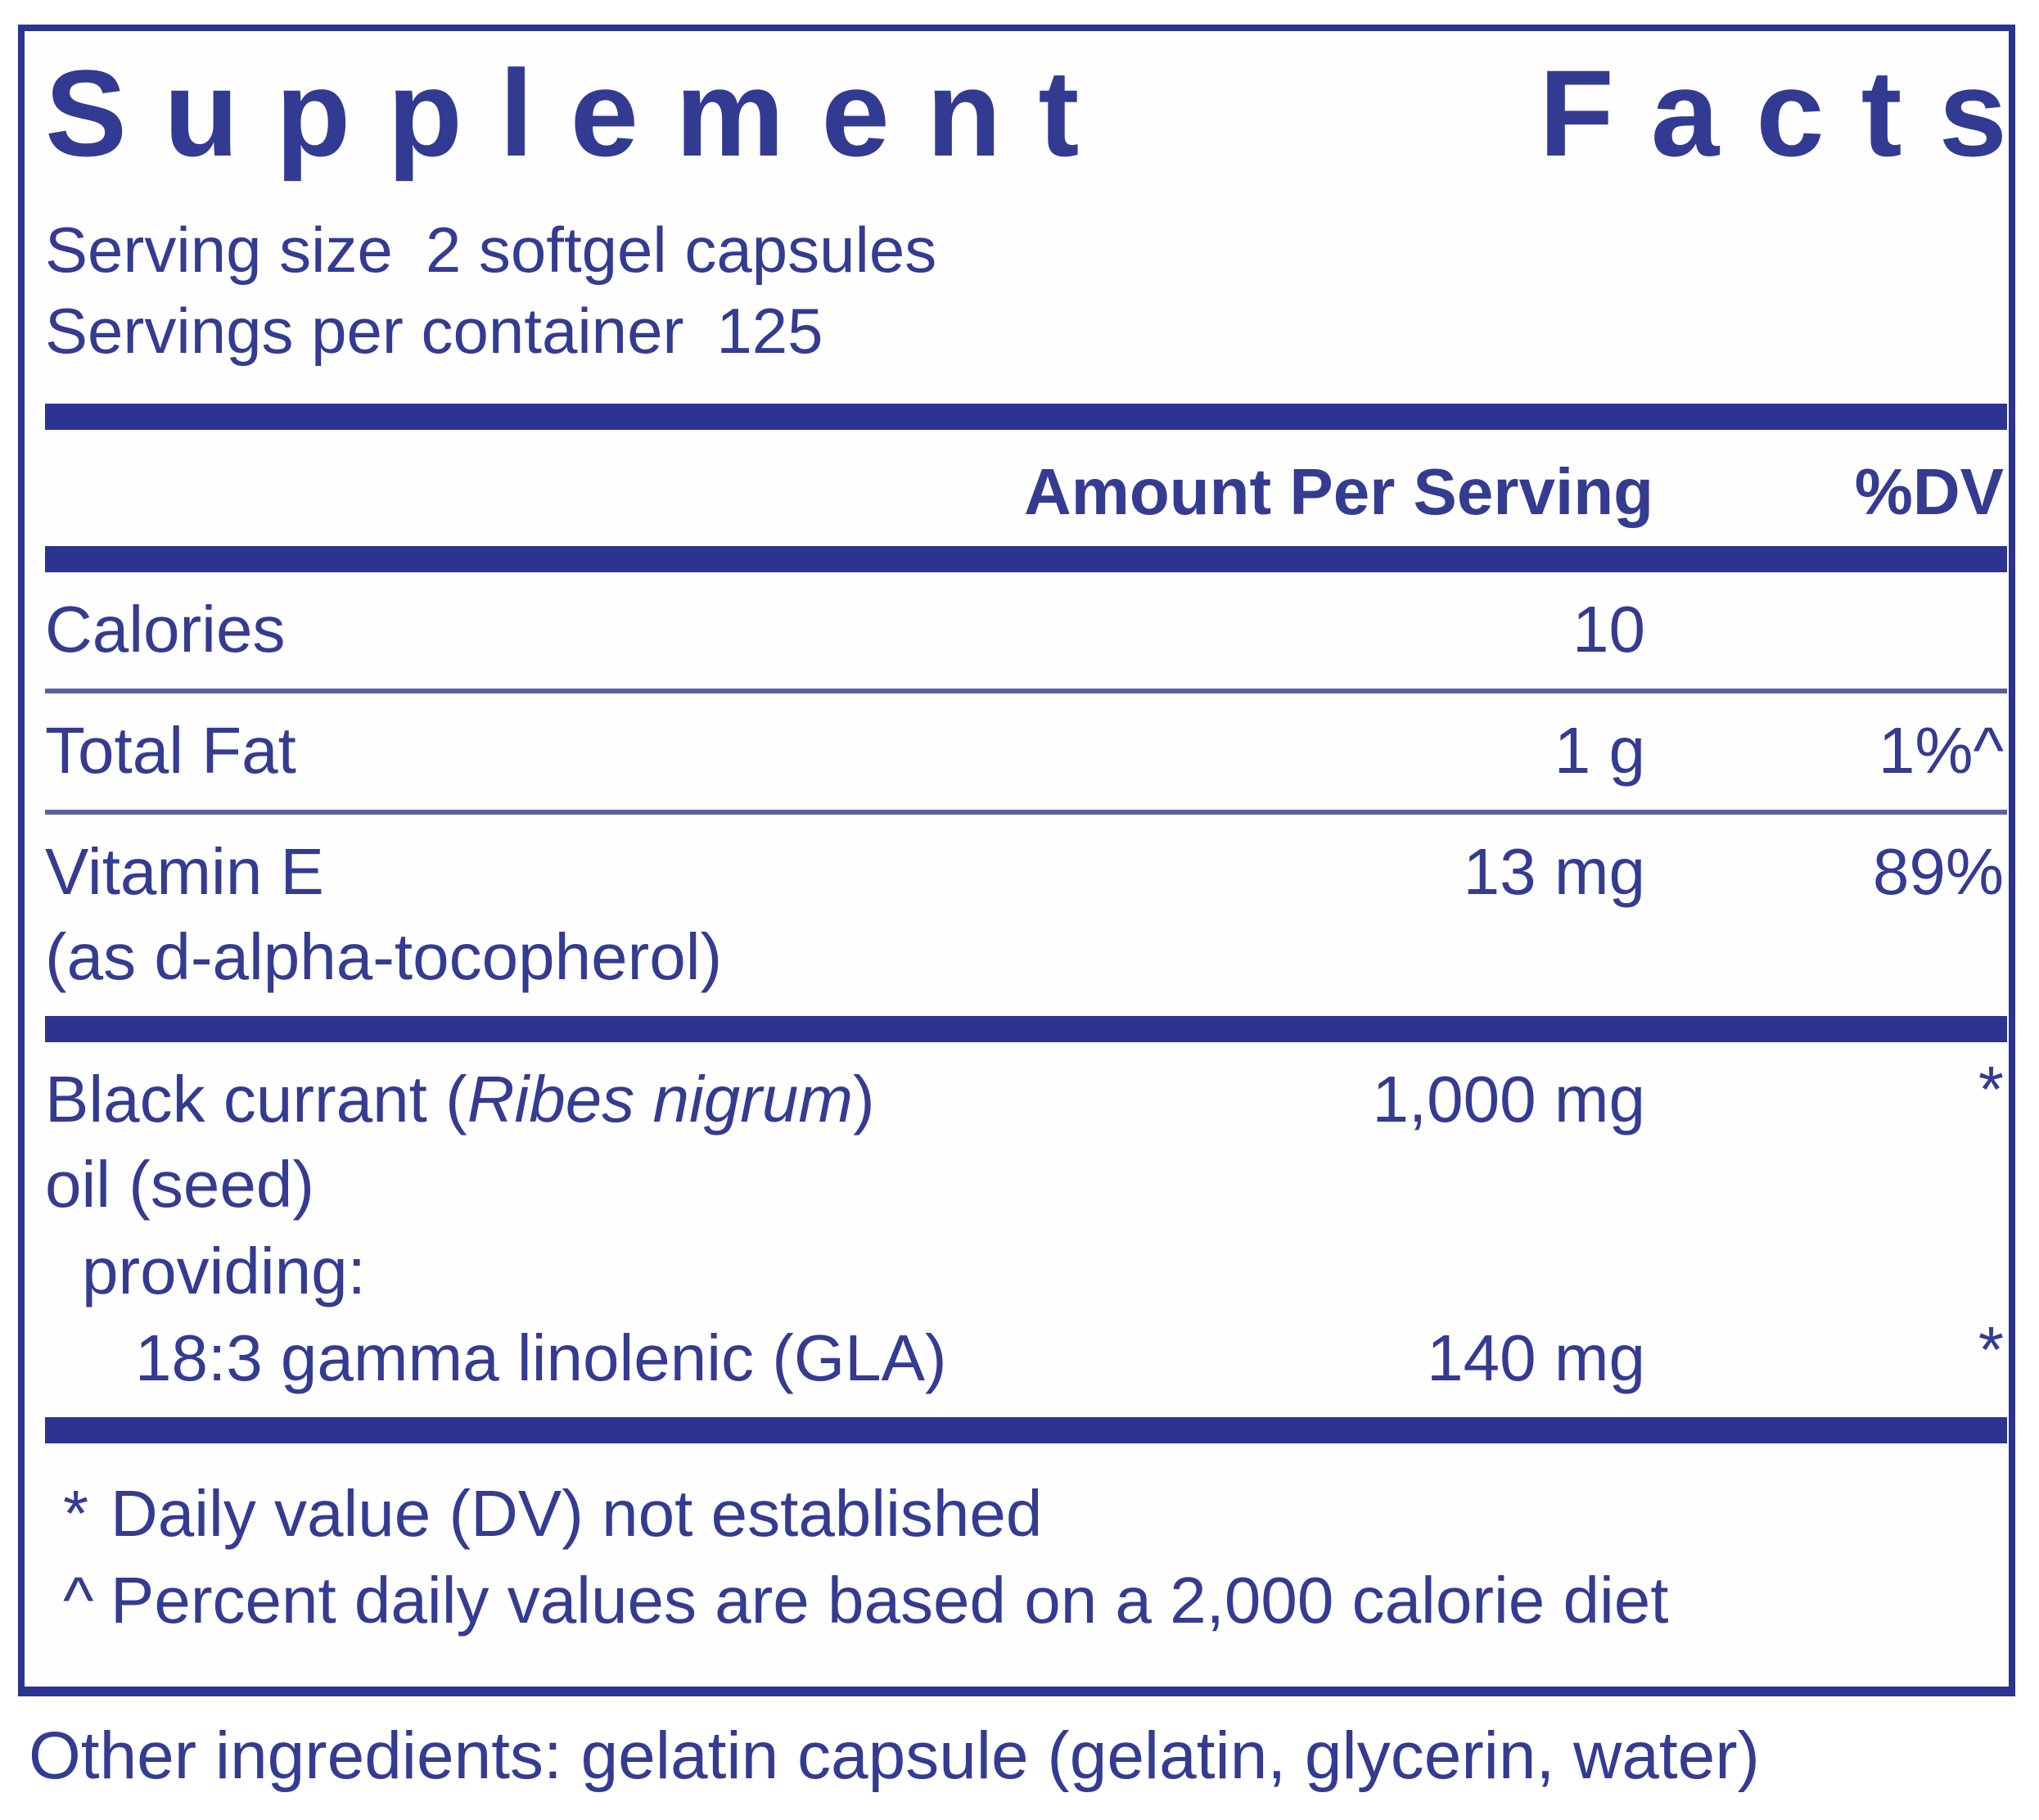 The height and width of the screenshot is (1820, 2039). I want to click on nutrient-name: Total Fat, so click(170, 751).